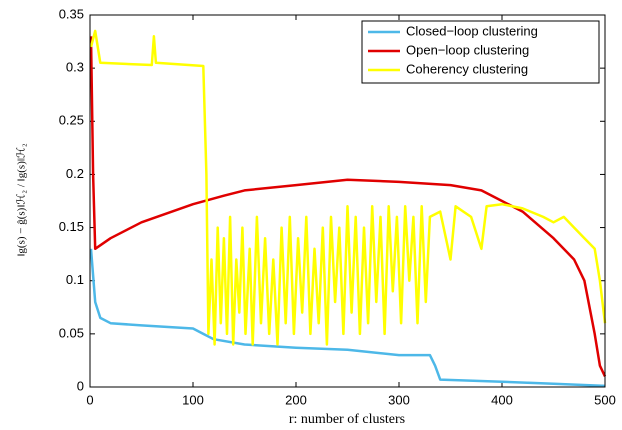  Describe the element at coordinates (605, 399) in the screenshot. I see `x-tick-label: 500` at that location.